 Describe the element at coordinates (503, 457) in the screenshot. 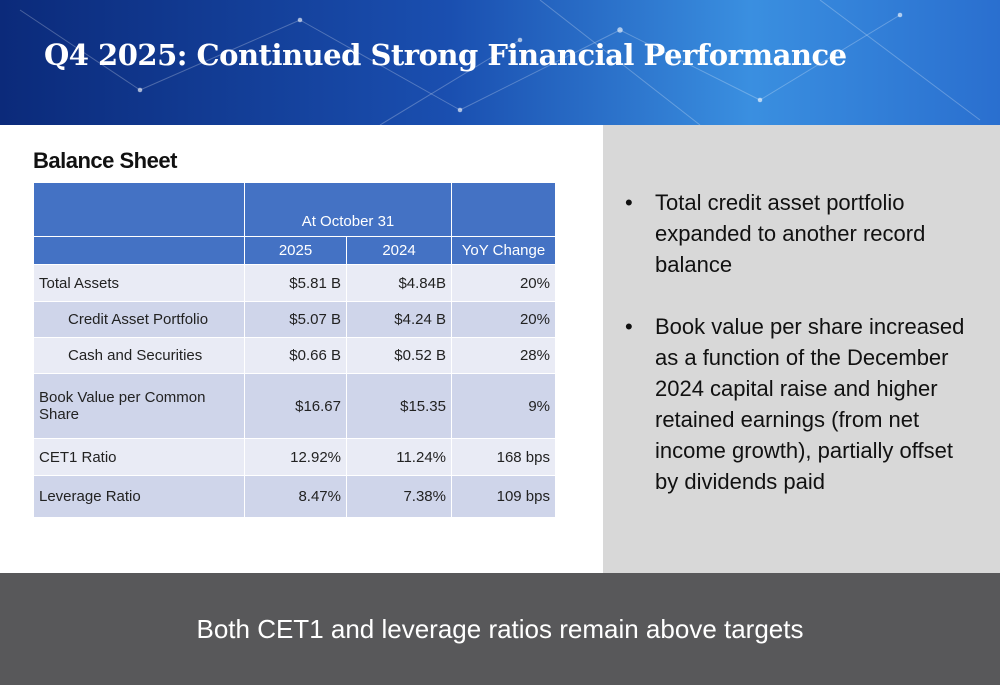

I see `cell: 168 bps` at that location.